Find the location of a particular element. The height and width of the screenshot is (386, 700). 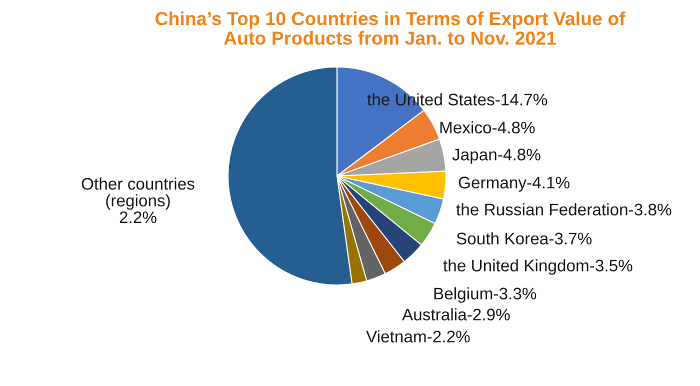

slice-label: Mexico-4.8% is located at coordinates (487, 127).